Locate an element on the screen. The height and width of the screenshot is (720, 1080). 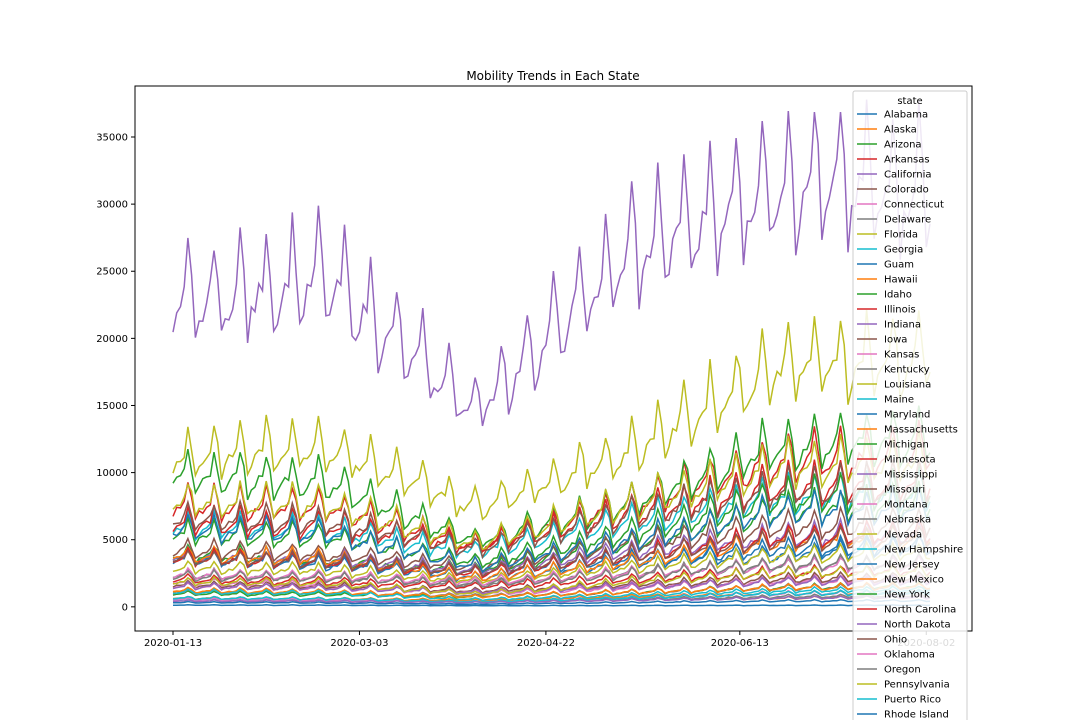
legend-entry: Hawaii is located at coordinates (901, 280).